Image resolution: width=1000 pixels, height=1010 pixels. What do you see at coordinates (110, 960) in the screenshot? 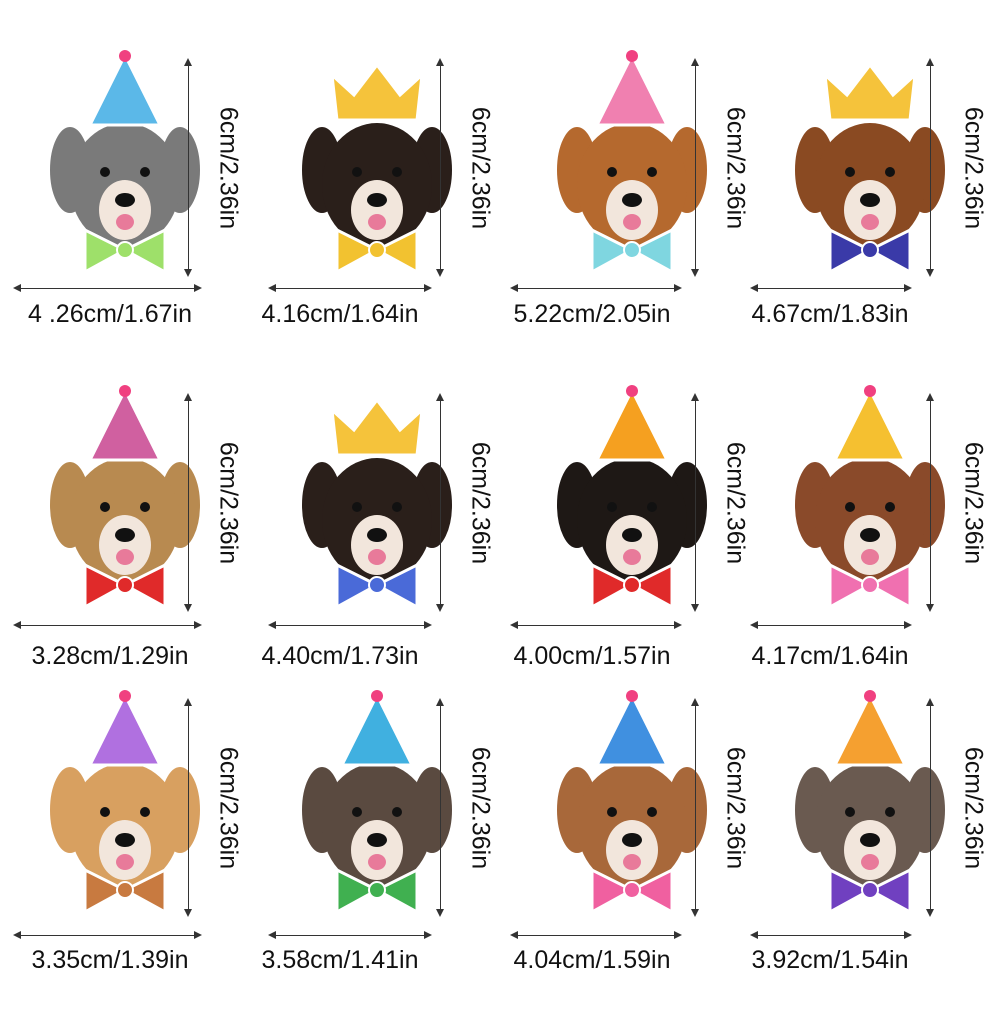
I see `width-label: 3.35cm/1.39in` at bounding box center [110, 960].